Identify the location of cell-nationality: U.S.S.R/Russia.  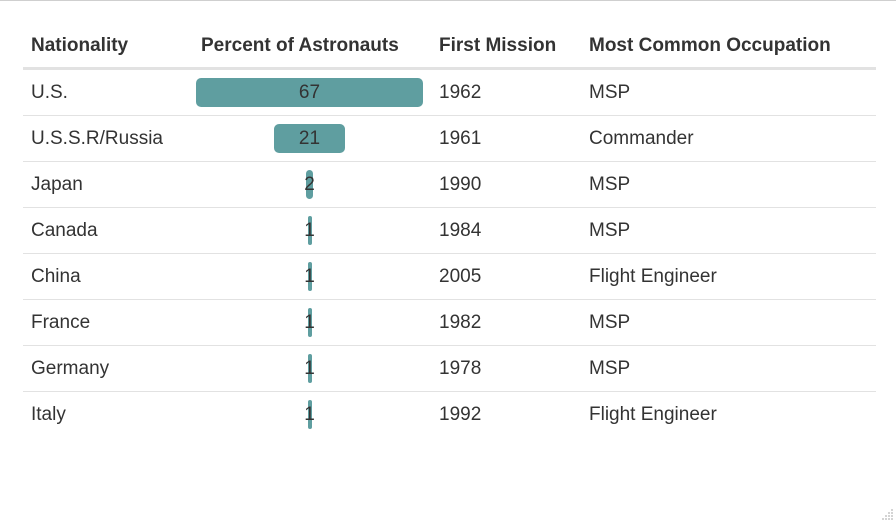
(97, 138).